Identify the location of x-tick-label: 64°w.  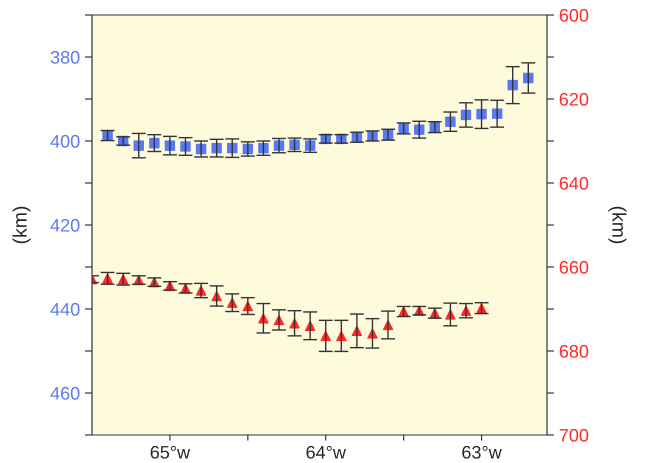
(326, 452).